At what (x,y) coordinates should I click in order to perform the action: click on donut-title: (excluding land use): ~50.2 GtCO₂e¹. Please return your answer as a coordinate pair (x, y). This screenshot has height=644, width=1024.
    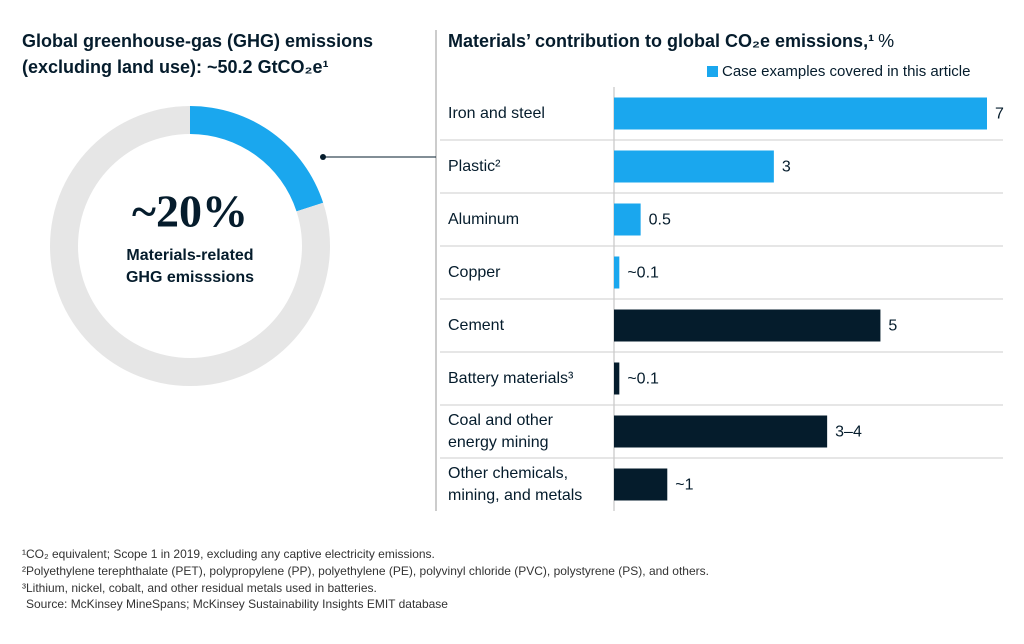
    Looking at the image, I should click on (175, 67).